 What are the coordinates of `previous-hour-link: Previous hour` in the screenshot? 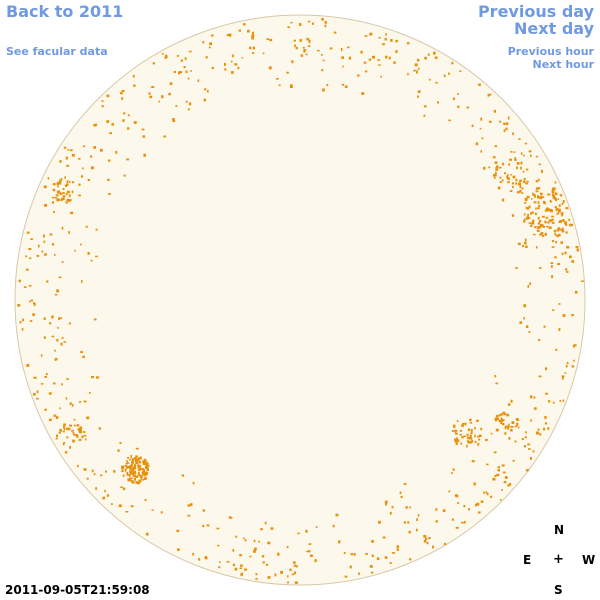 It's located at (550, 51).